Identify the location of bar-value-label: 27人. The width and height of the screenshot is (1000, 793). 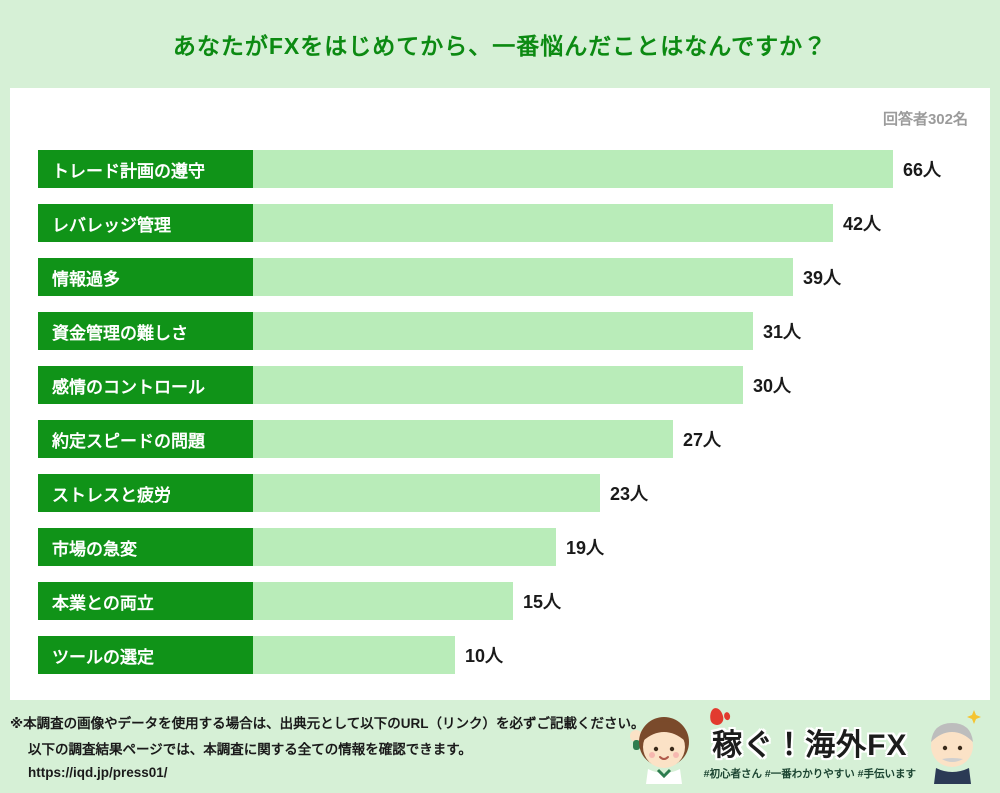
(702, 440).